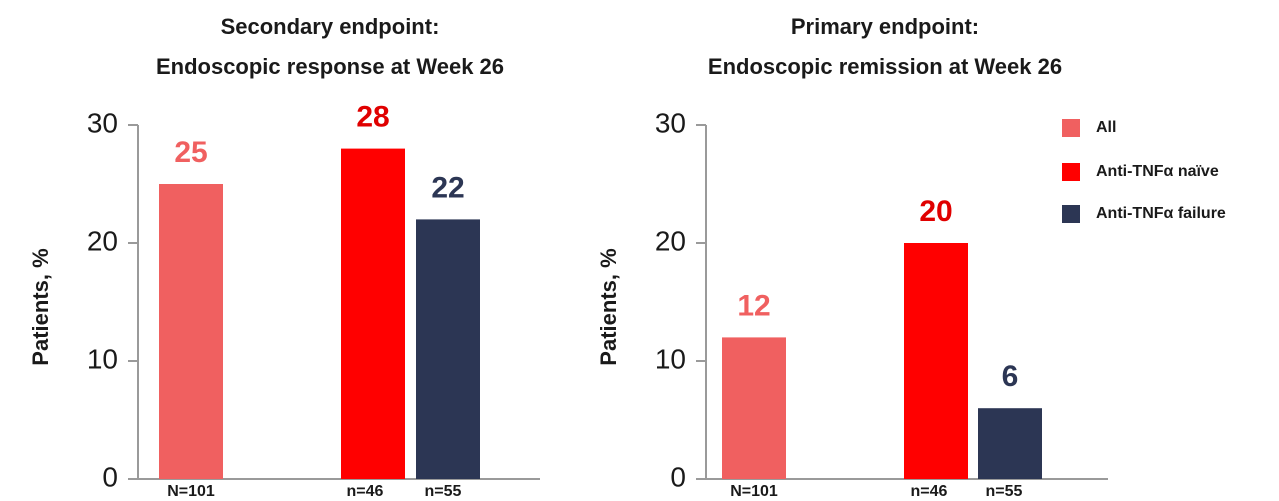 Image resolution: width=1279 pixels, height=501 pixels. Describe the element at coordinates (447, 187) in the screenshot. I see `data-label-failure: 22` at that location.